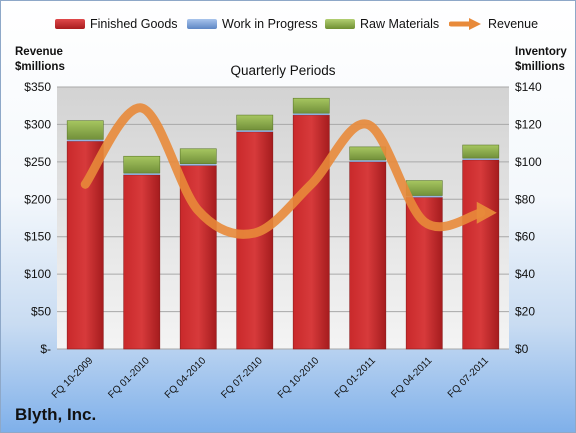 This screenshot has width=576, height=433. Describe the element at coordinates (540, 67) in the screenshot. I see `right-axis-title-line2: $millions` at that location.